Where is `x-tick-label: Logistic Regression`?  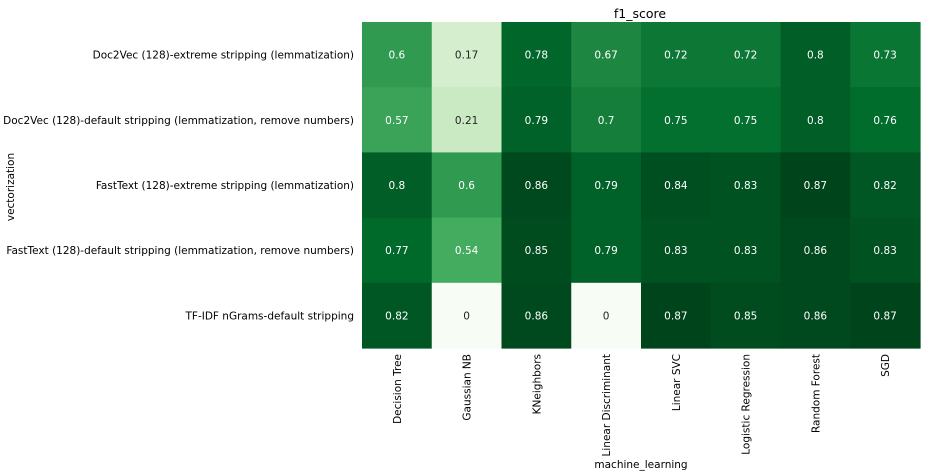 x-tick-label: Logistic Regression is located at coordinates (747, 404).